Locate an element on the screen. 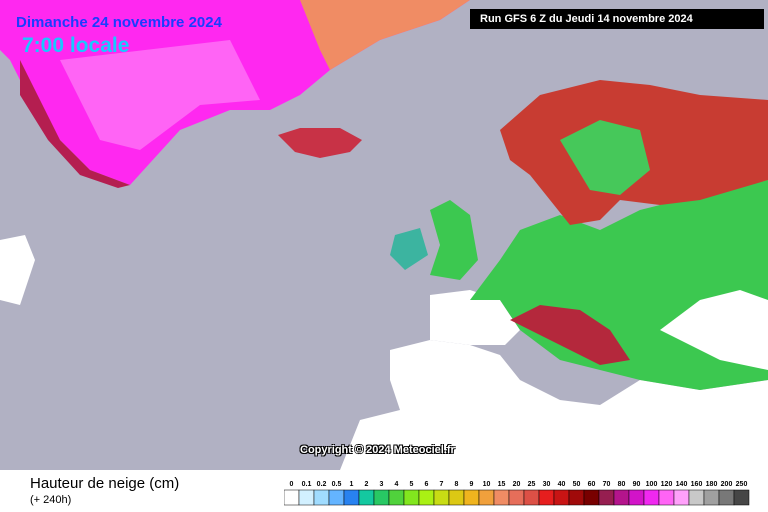 The width and height of the screenshot is (768, 512). scale-label: 0.1 is located at coordinates (307, 484).